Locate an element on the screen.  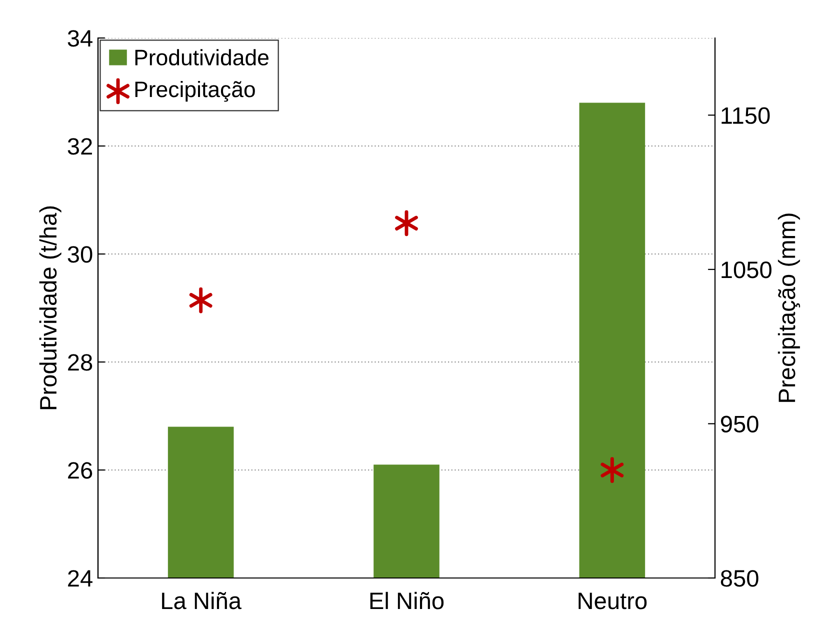
x-tick-label: La Niña is located at coordinates (202, 601).